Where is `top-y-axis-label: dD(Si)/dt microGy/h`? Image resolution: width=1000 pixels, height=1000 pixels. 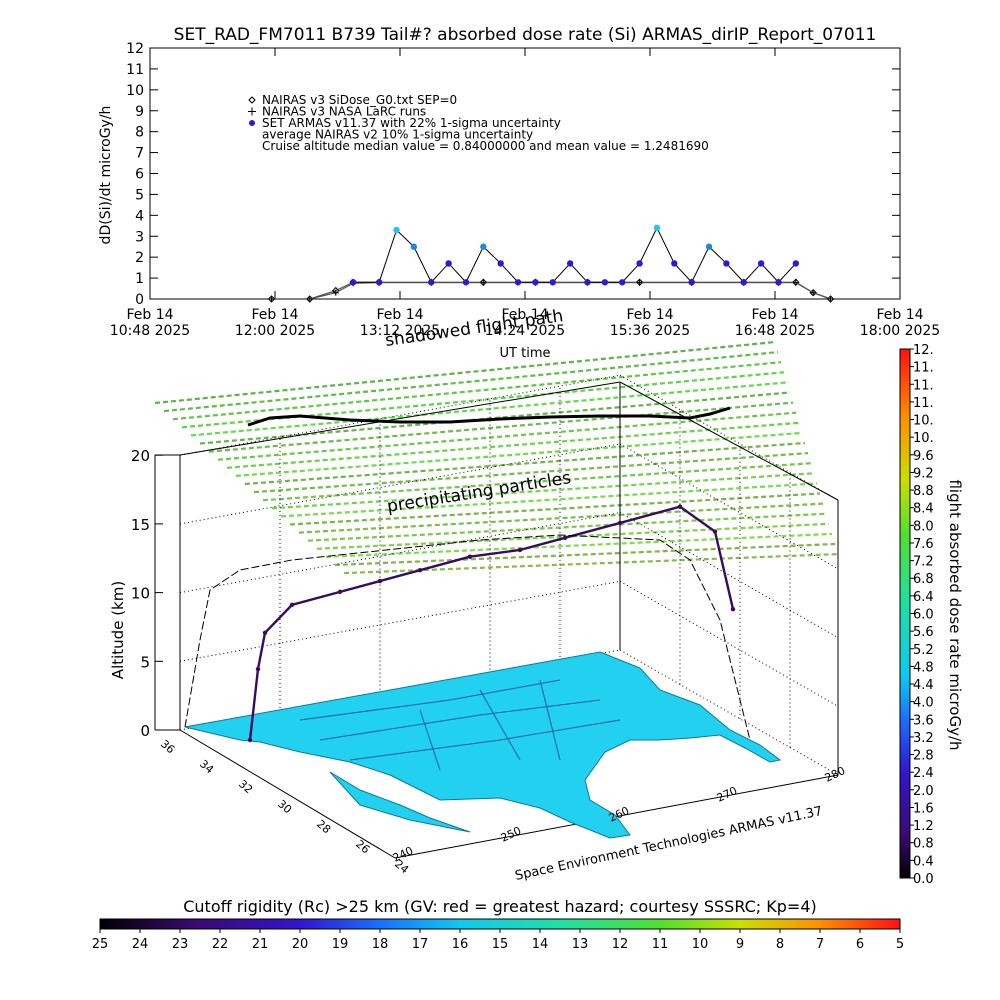 top-y-axis-label: dD(Si)/dt microGy/h is located at coordinates (106, 175).